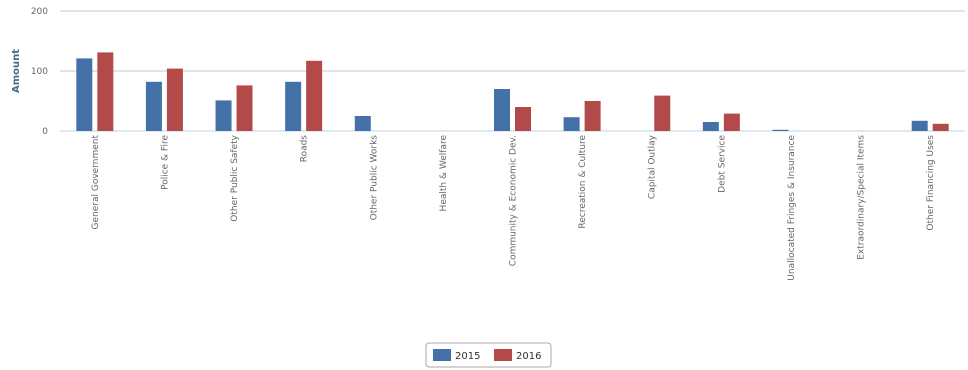  I want to click on legend-box, so click(488, 355).